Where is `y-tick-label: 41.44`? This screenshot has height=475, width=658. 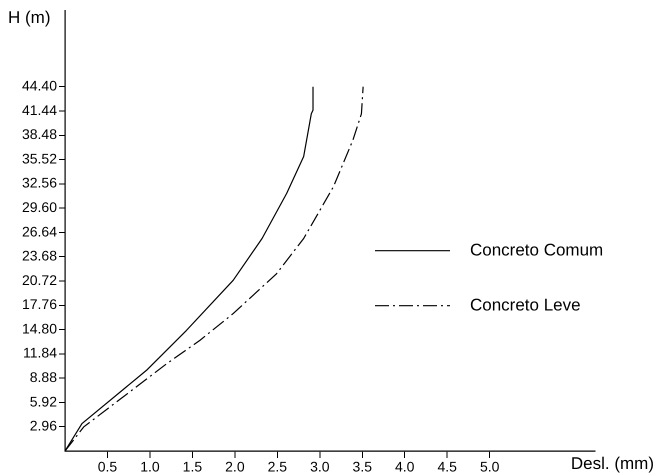
y-tick-label: 41.44 is located at coordinates (40, 110).